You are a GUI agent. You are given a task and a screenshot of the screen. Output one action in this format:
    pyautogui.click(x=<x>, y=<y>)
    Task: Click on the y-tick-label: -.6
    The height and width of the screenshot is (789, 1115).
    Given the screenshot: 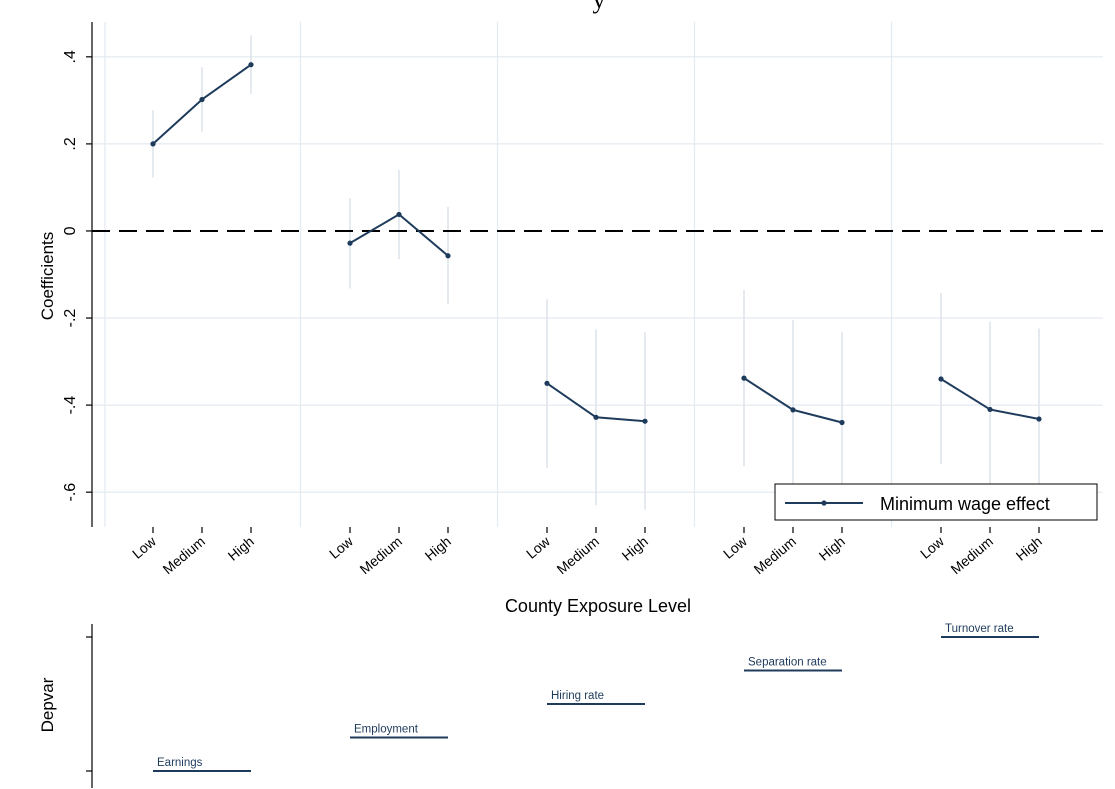 What is the action you would take?
    pyautogui.click(x=70, y=492)
    